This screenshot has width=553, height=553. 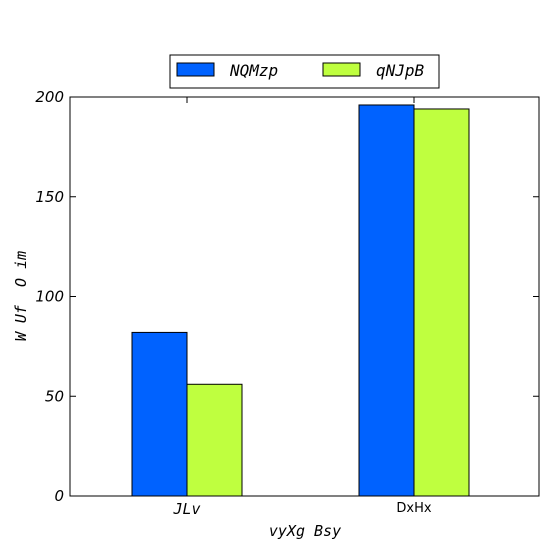 What do you see at coordinates (253, 70) in the screenshot?
I see `legend-label-nqmzp: NQMzp` at bounding box center [253, 70].